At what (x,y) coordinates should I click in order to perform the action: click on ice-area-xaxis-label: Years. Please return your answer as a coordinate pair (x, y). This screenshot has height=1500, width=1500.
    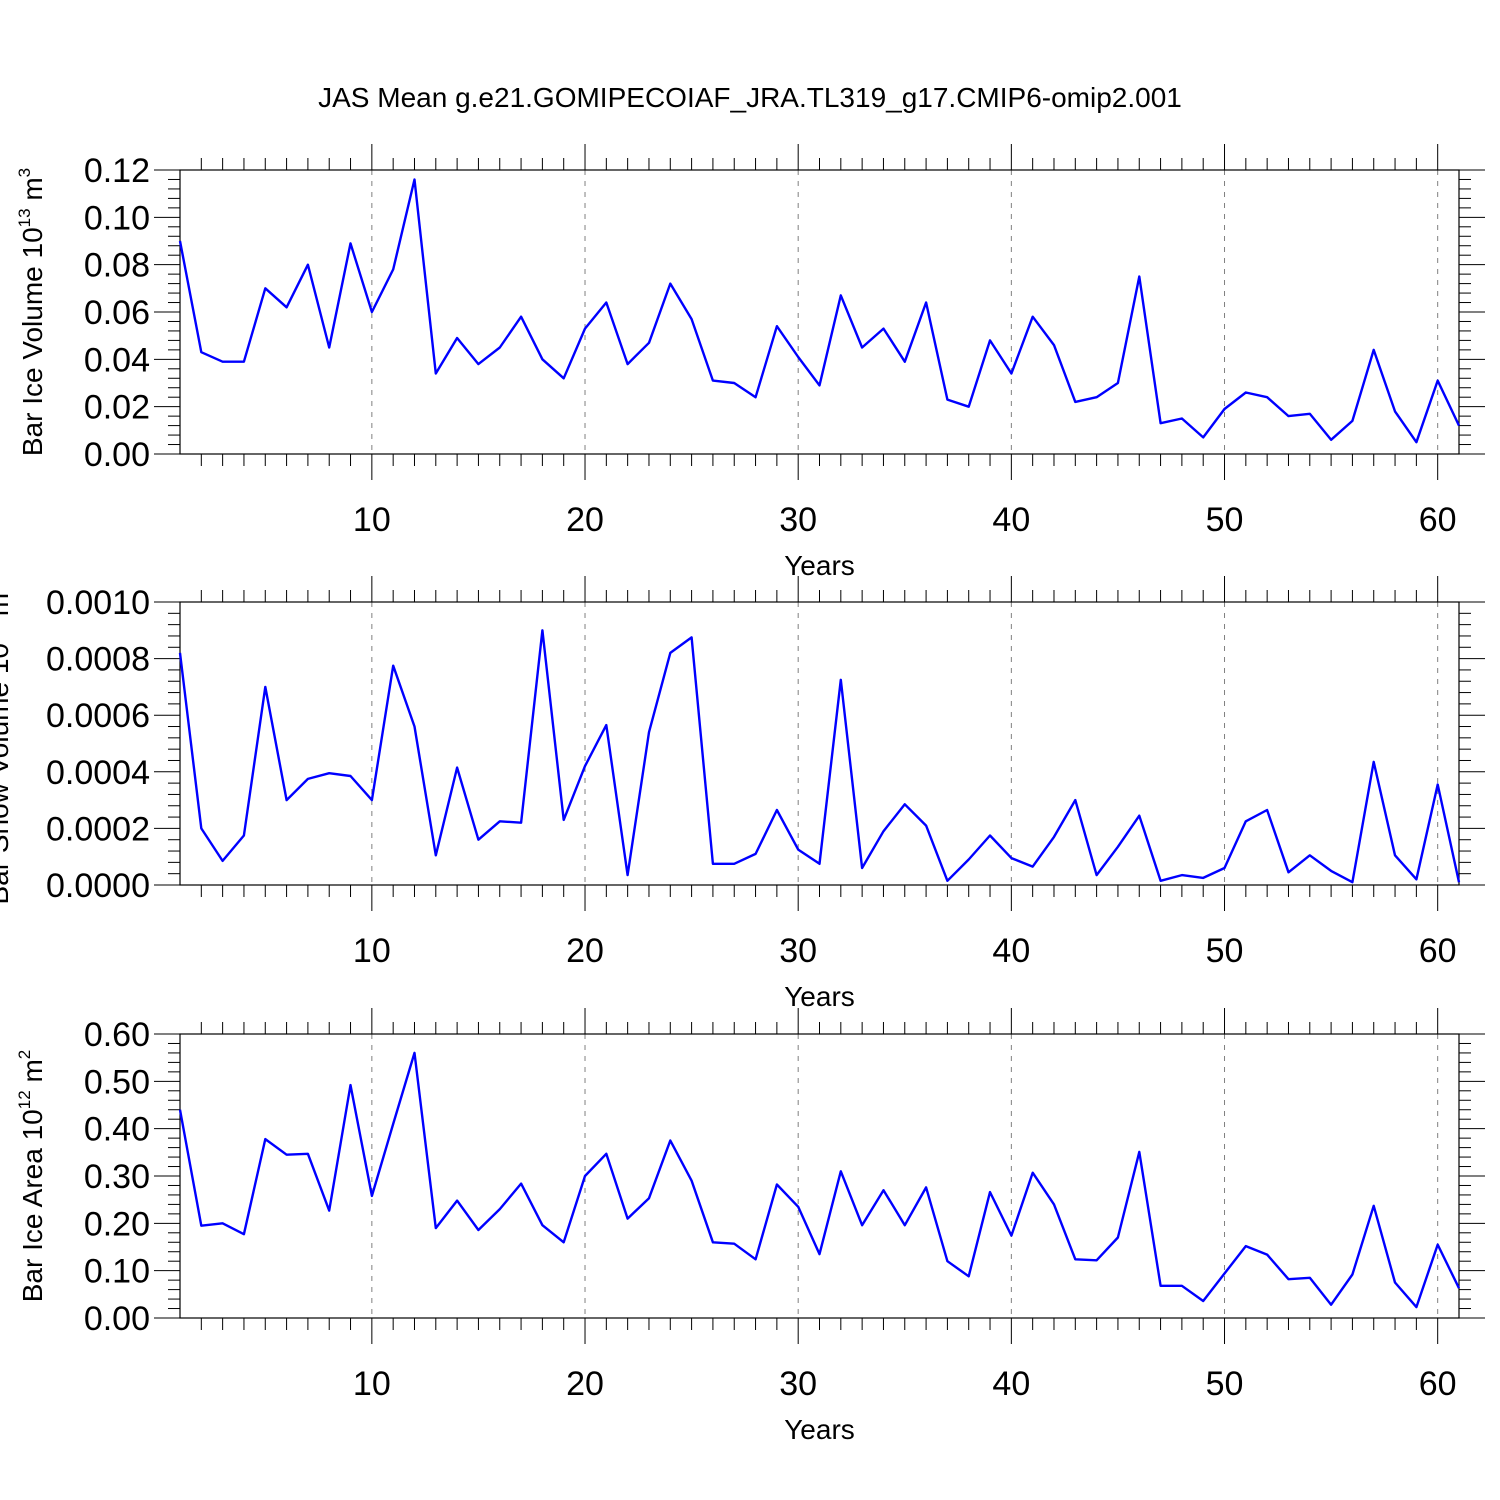
    Looking at the image, I should click on (819, 1429).